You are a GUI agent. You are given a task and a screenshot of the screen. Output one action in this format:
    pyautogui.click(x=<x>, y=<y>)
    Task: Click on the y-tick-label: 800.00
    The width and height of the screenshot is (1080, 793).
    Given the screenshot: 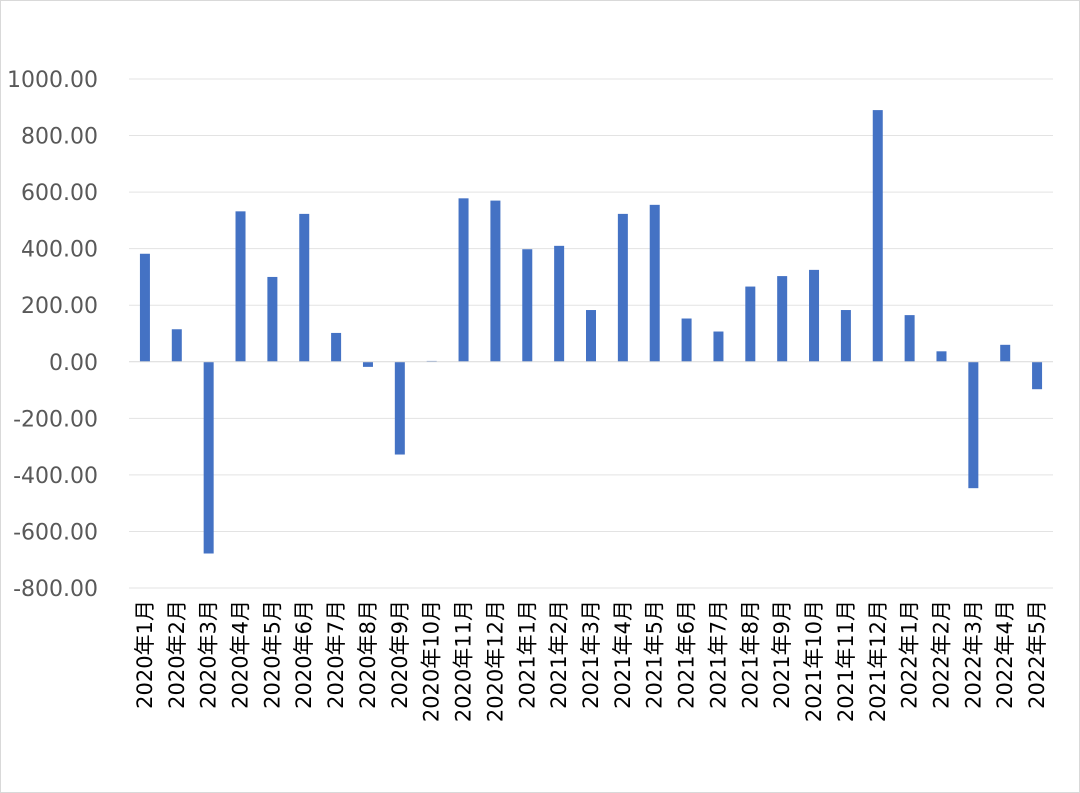 What is the action you would take?
    pyautogui.click(x=59, y=137)
    